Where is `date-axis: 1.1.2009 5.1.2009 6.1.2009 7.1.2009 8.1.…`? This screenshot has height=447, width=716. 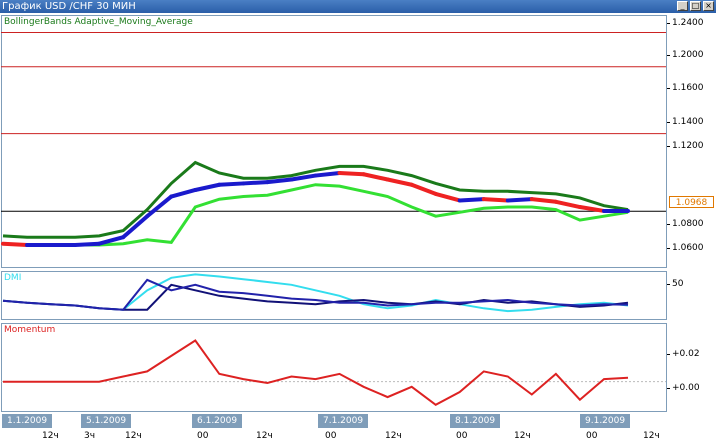
date-axis: 1.1.2009 5.1.2009 6.1.2009 7.1.2009 8.1.… is located at coordinates (358, 430).